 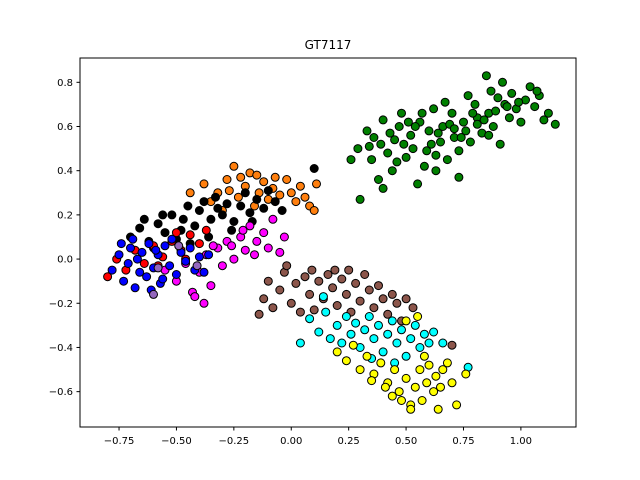 I want to click on x-axis: −0.75 −0.50 −0.25 0.00 0.25 0.50 0.75 1.00, so click(x=318, y=437).